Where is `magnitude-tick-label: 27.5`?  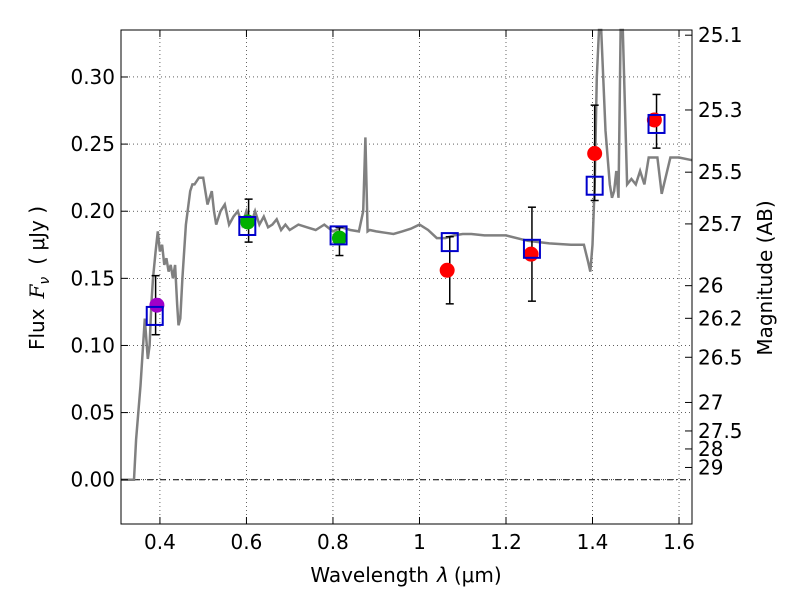 magnitude-tick-label: 27.5 is located at coordinates (720, 431).